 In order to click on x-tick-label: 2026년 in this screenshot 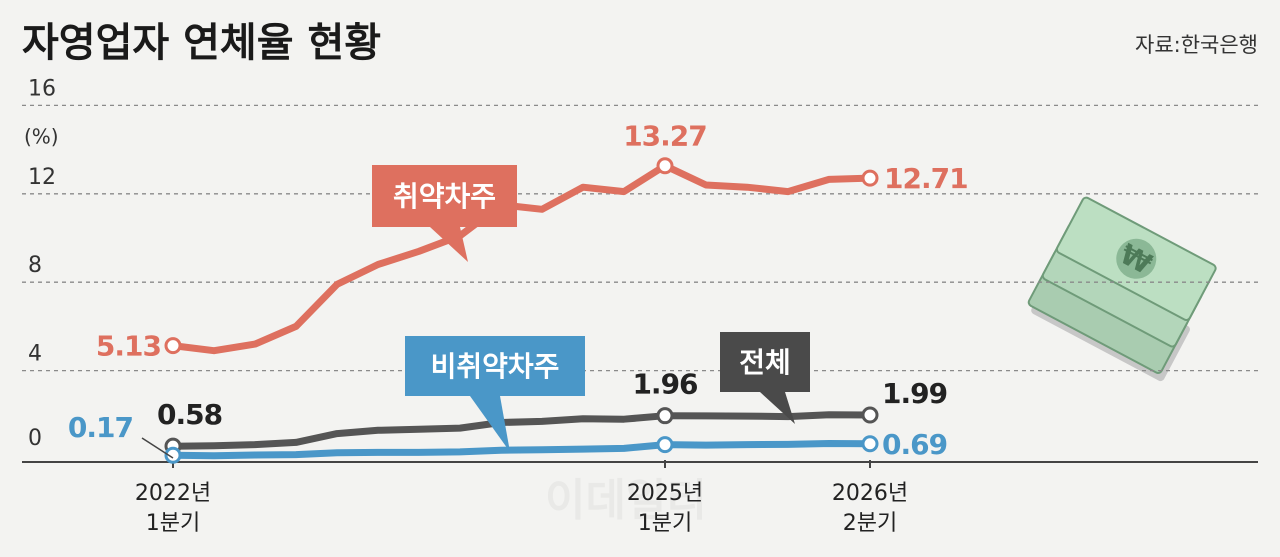, I will do `click(870, 493)`.